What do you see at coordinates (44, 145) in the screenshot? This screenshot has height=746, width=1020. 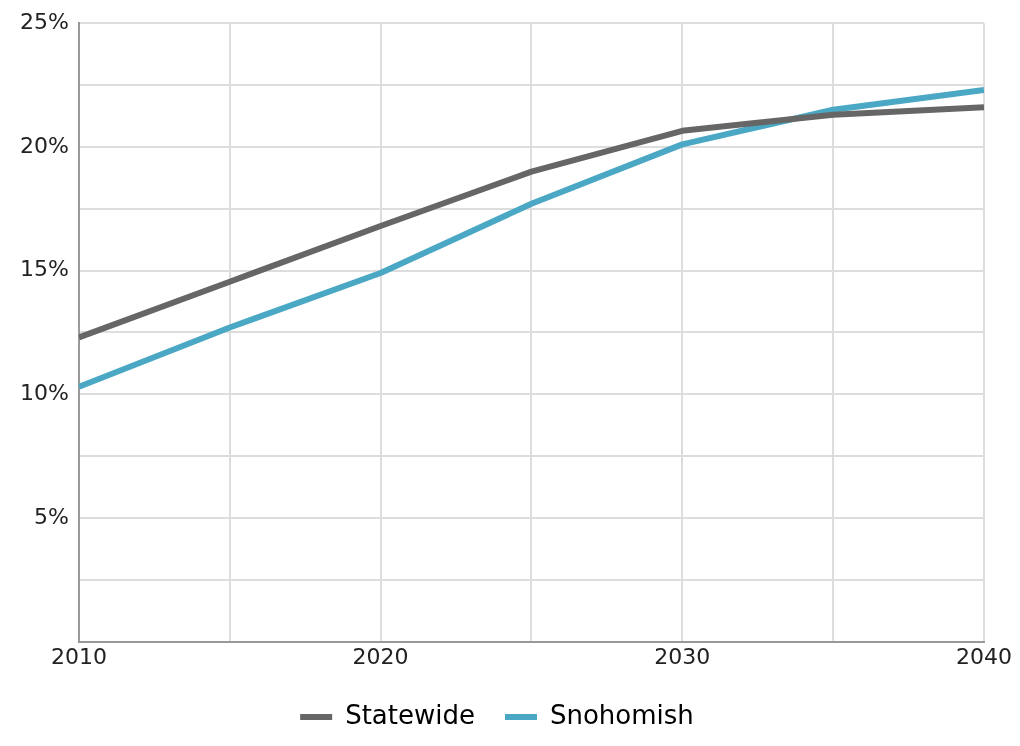 I see `y-tick-label: 20%` at bounding box center [44, 145].